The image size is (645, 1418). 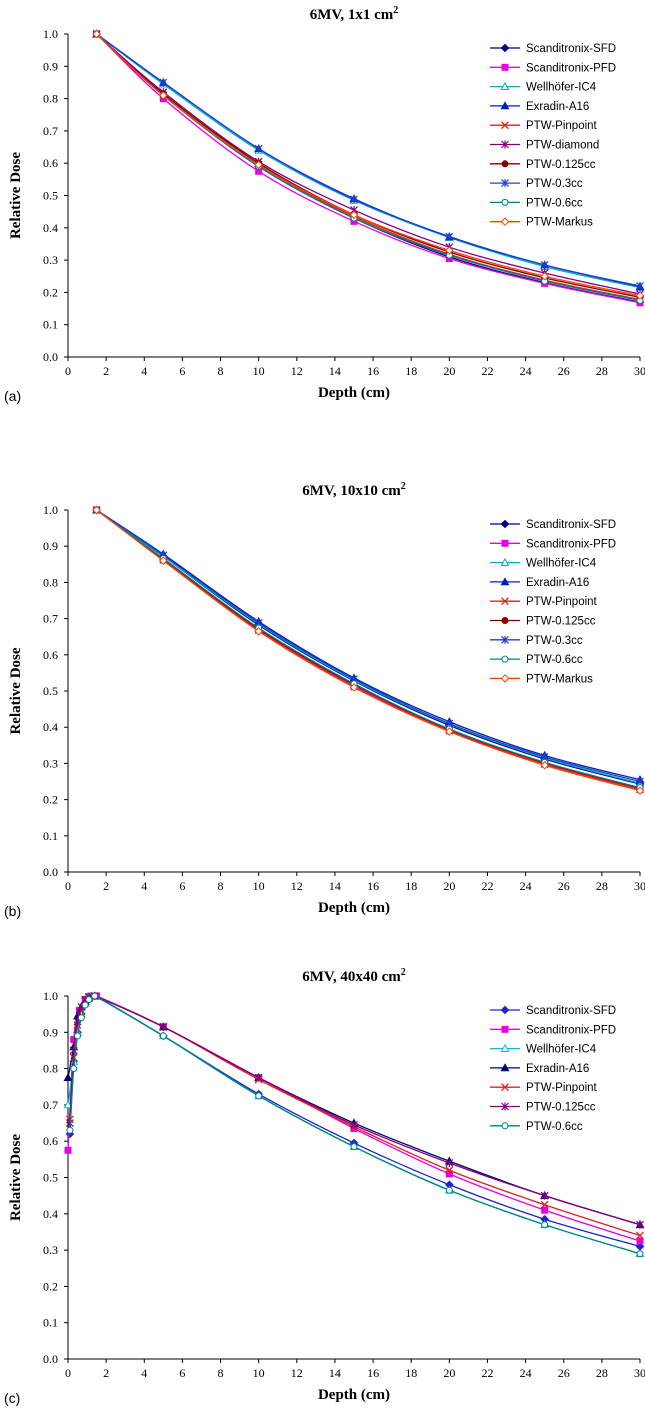 I want to click on legend-item: Scanditronix-SFD, so click(x=553, y=1011).